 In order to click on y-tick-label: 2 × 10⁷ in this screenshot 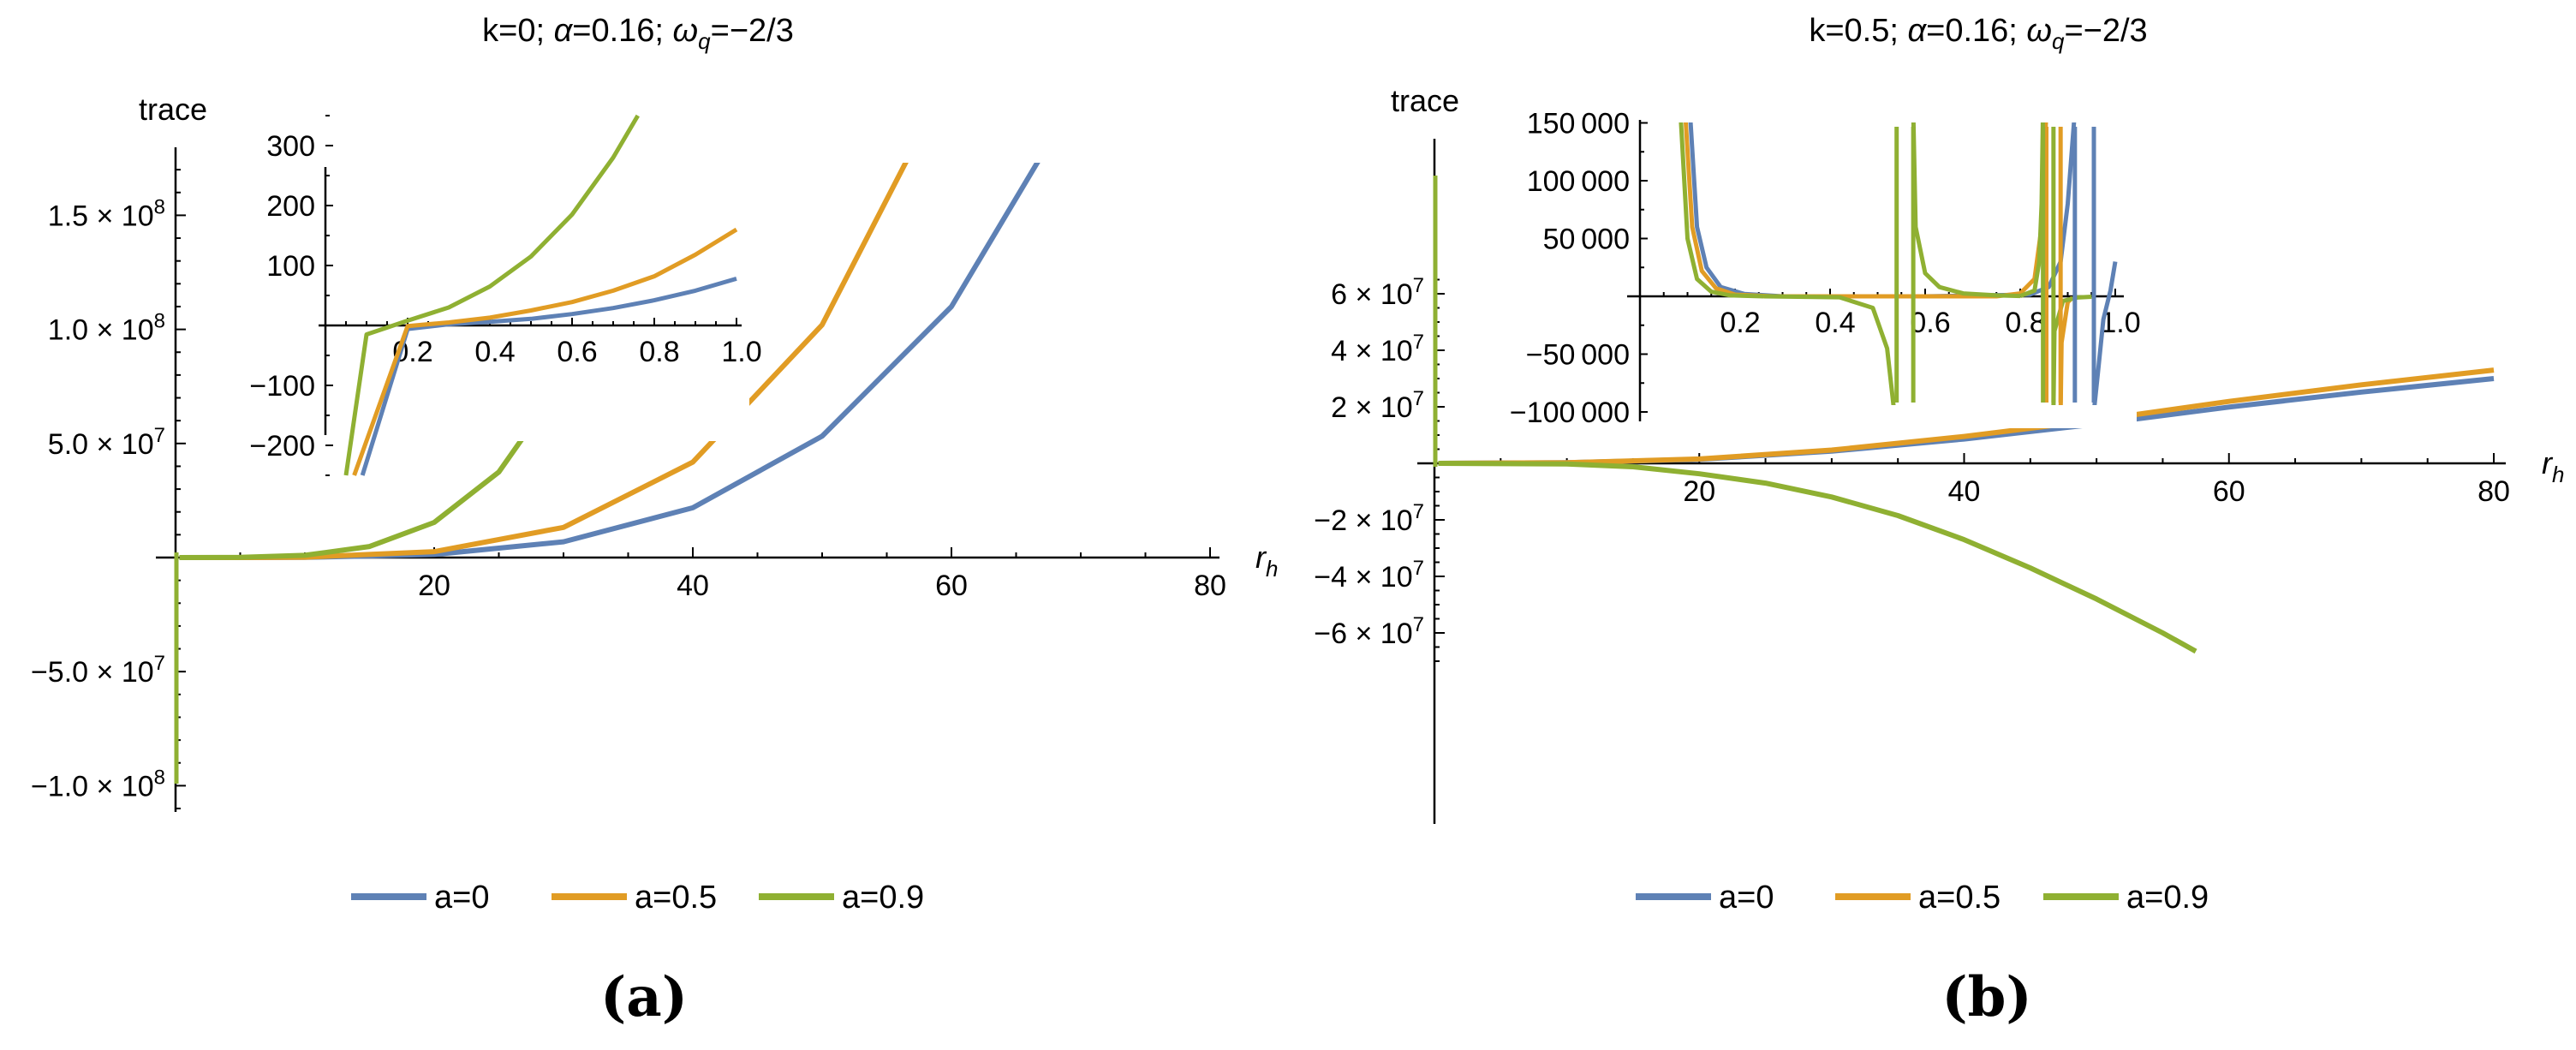, I will do `click(1377, 405)`.